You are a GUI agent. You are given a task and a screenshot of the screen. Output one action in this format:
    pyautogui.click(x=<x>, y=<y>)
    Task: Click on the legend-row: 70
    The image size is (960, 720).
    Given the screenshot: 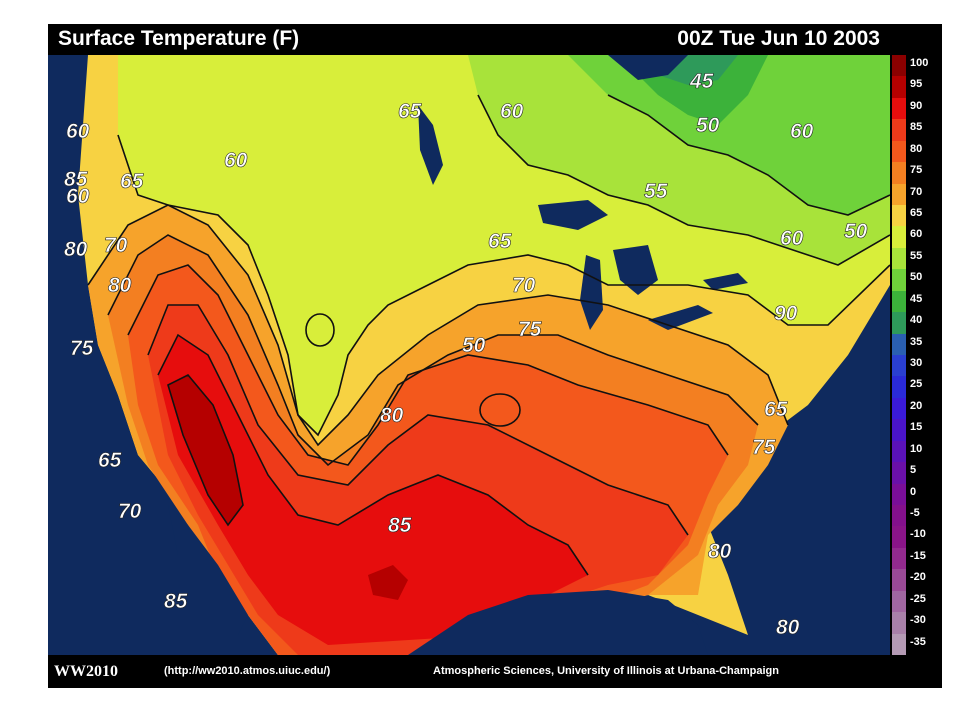 What is the action you would take?
    pyautogui.click(x=915, y=194)
    